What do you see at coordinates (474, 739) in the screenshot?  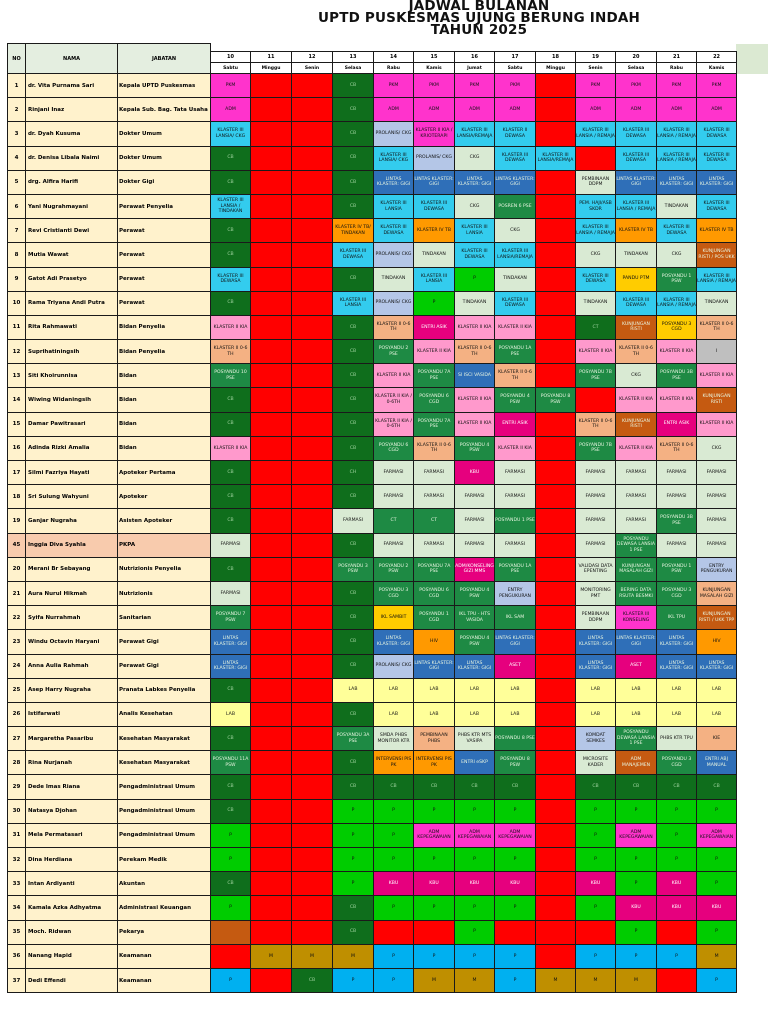 I see `schedule-cell: PHBS KTR MTS VASIPA` at bounding box center [474, 739].